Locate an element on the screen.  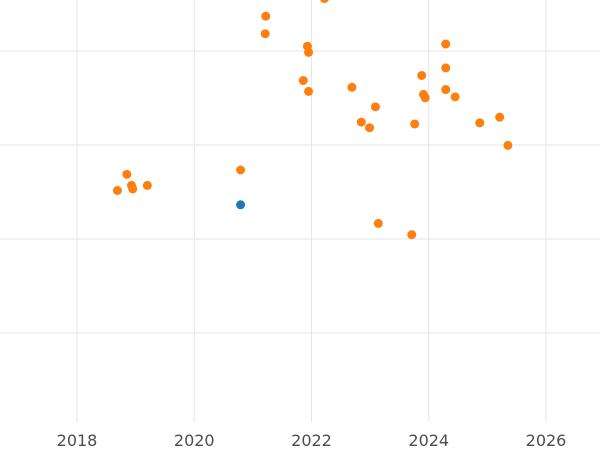
x-tick-labels: 2018 2020 2022 2024 2026 is located at coordinates (312, 440).